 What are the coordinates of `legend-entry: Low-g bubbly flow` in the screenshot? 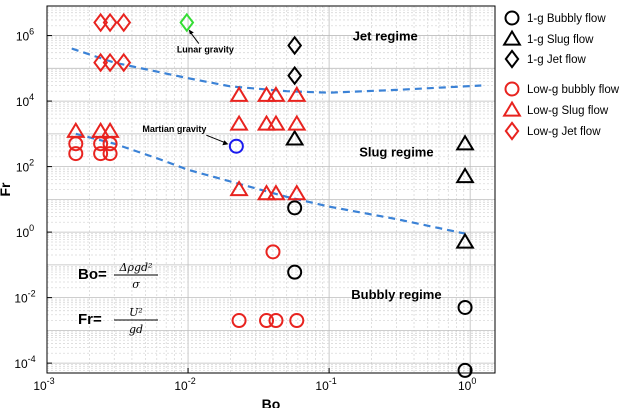 It's located at (562, 89).